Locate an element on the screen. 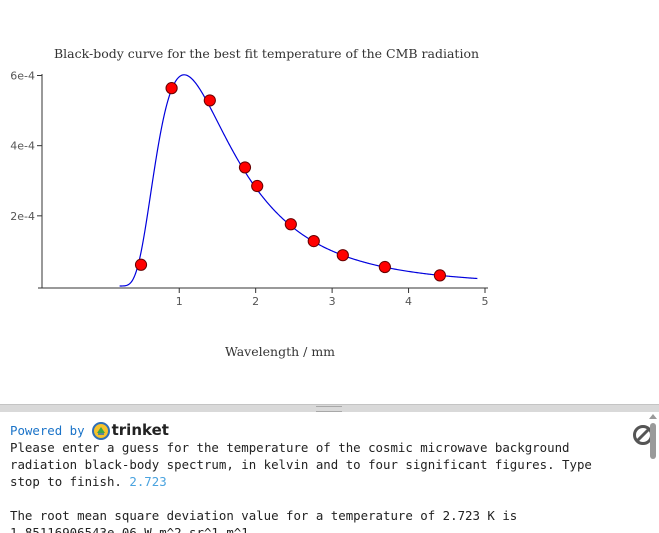 The image size is (659, 533). pane-splitter is located at coordinates (329, 408).